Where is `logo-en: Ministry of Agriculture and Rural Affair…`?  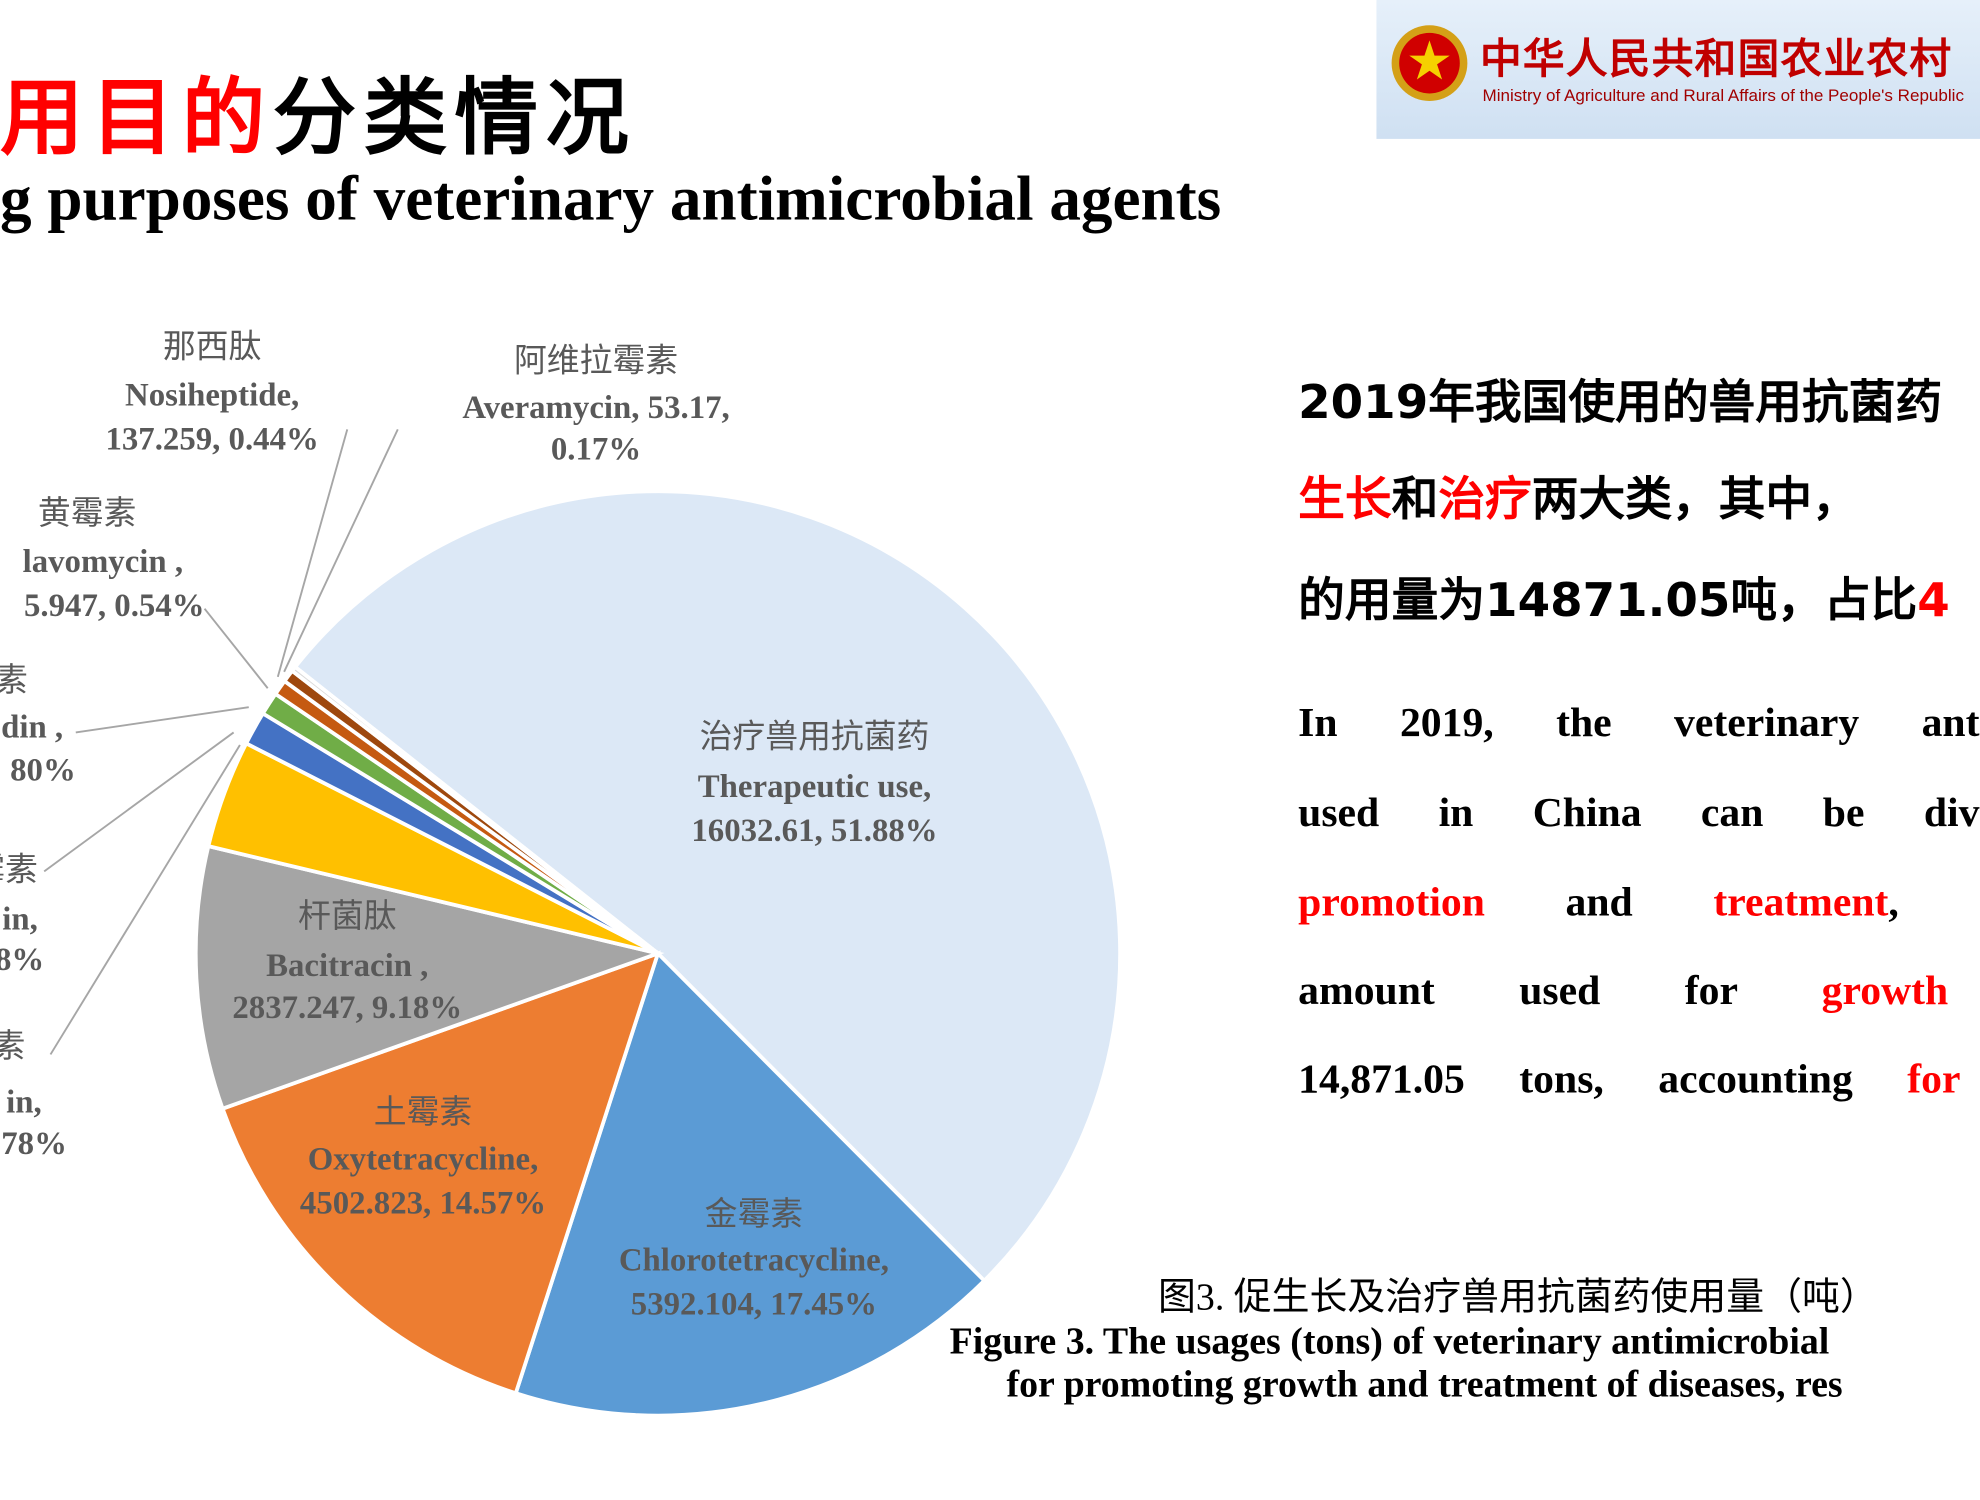
logo-en: Ministry of Agriculture and Rural Affair… is located at coordinates (1723, 95).